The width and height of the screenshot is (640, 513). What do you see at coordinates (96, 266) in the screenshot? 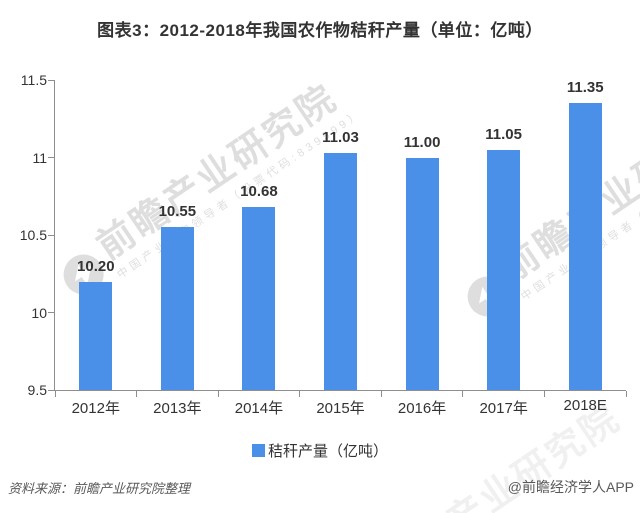
I see `bar-value-label: 10.20` at bounding box center [96, 266].